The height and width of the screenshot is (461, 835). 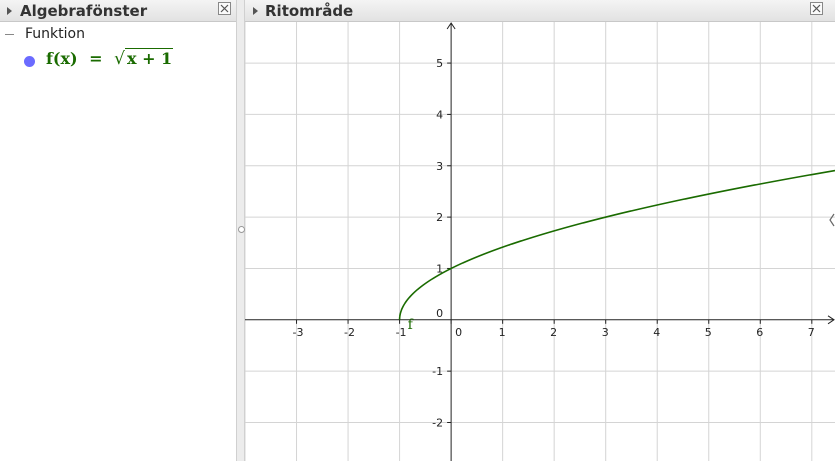 I want to click on x-tick-label: 2, so click(x=553, y=332).